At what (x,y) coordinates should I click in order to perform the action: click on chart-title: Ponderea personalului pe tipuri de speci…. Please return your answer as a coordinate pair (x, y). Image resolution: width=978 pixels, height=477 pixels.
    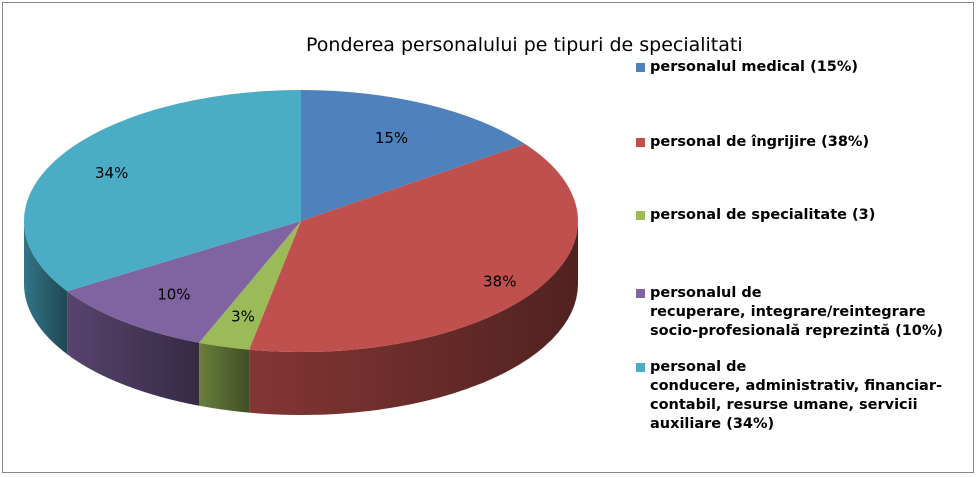
    Looking at the image, I should click on (524, 45).